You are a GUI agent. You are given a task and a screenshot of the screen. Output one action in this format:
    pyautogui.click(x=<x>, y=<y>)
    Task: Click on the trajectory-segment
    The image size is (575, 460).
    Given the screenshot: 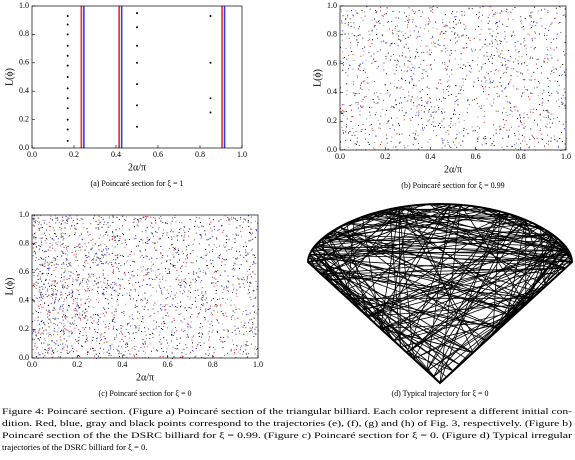 What is the action you would take?
    pyautogui.click(x=451, y=277)
    